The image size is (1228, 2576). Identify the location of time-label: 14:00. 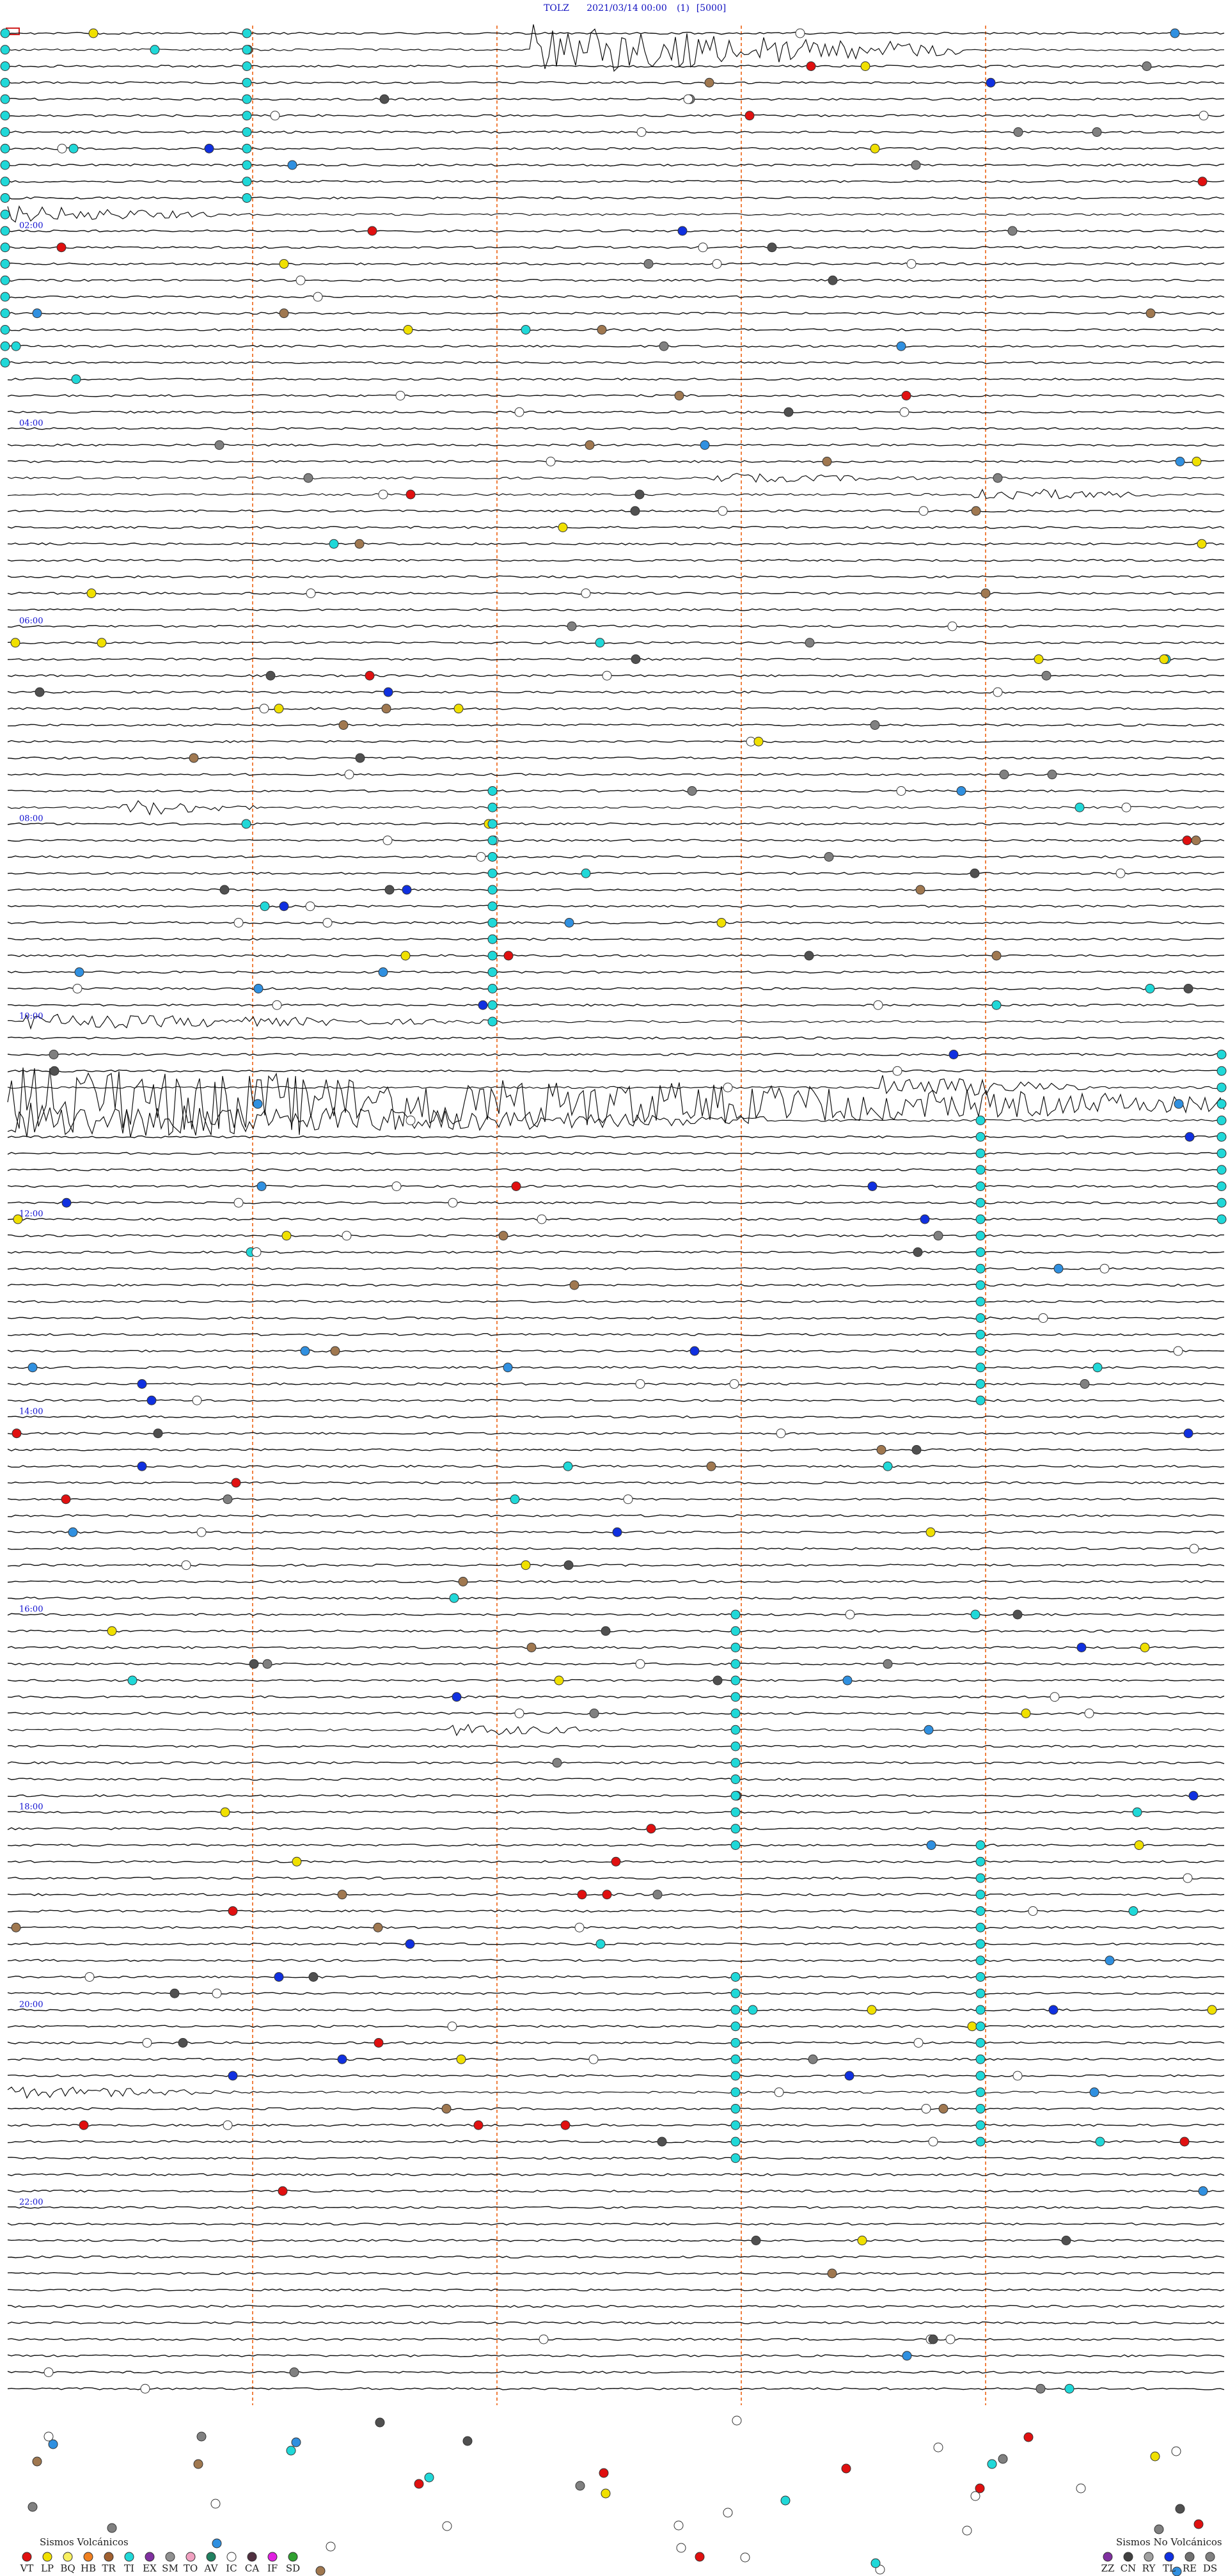
(31, 1412).